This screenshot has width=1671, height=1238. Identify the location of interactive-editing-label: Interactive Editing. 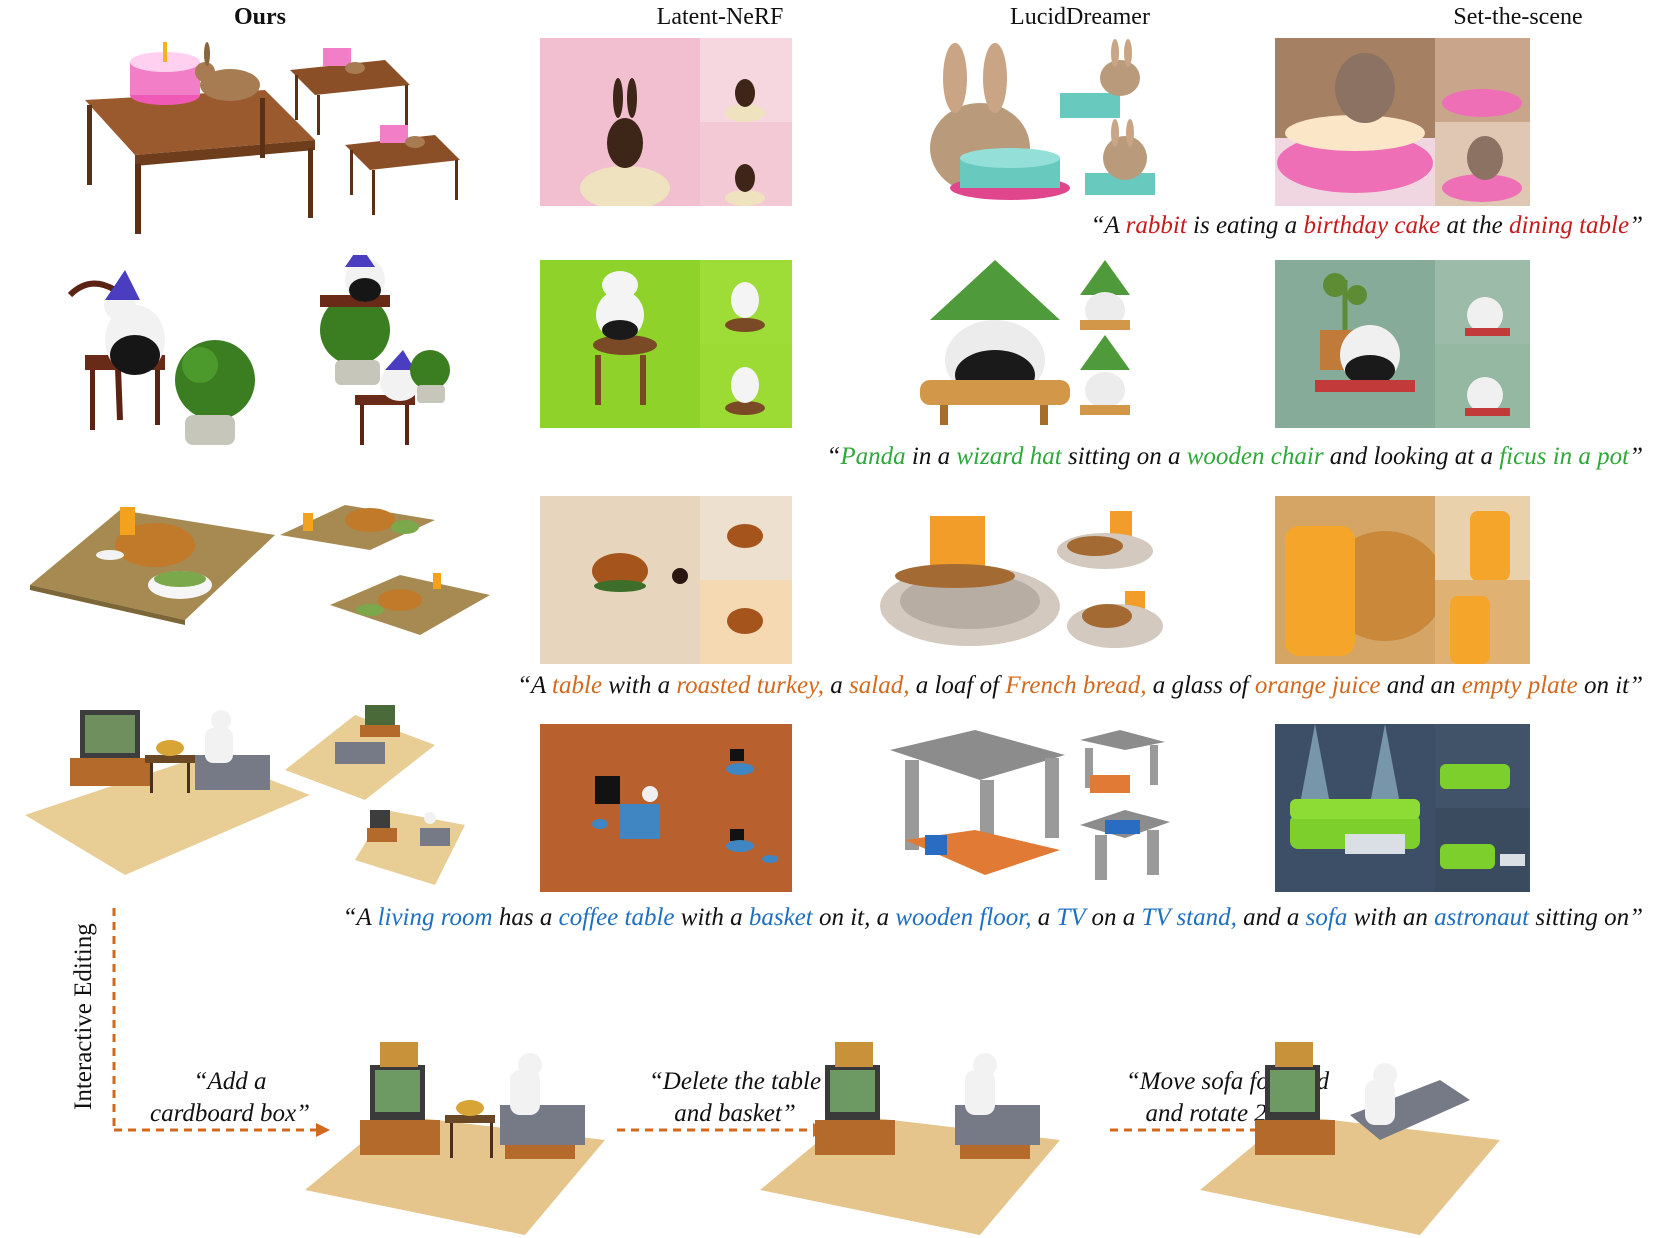
(83, 1016).